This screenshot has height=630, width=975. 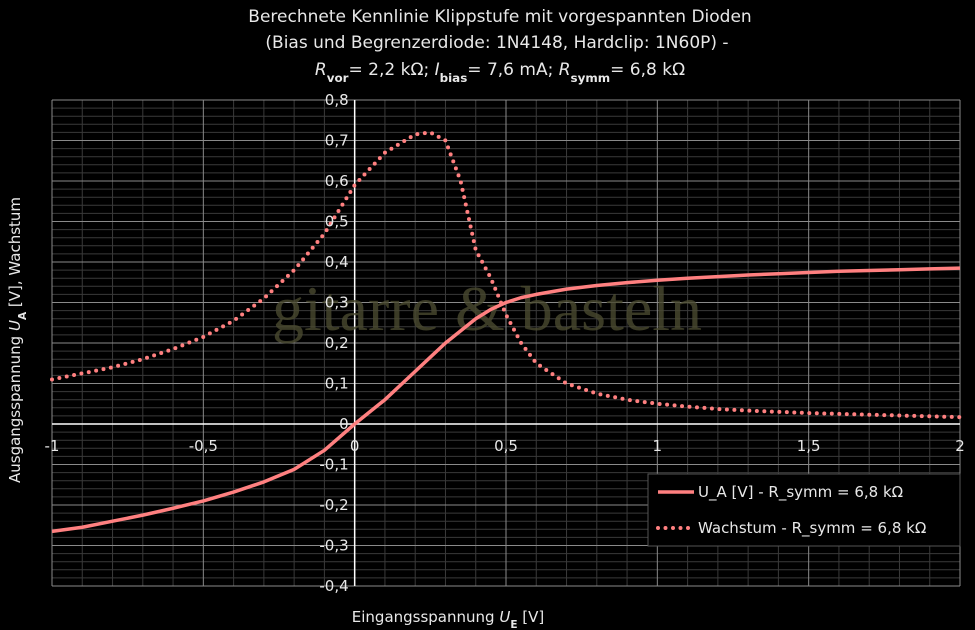 I want to click on x-tick-label: 2, so click(x=960, y=446).